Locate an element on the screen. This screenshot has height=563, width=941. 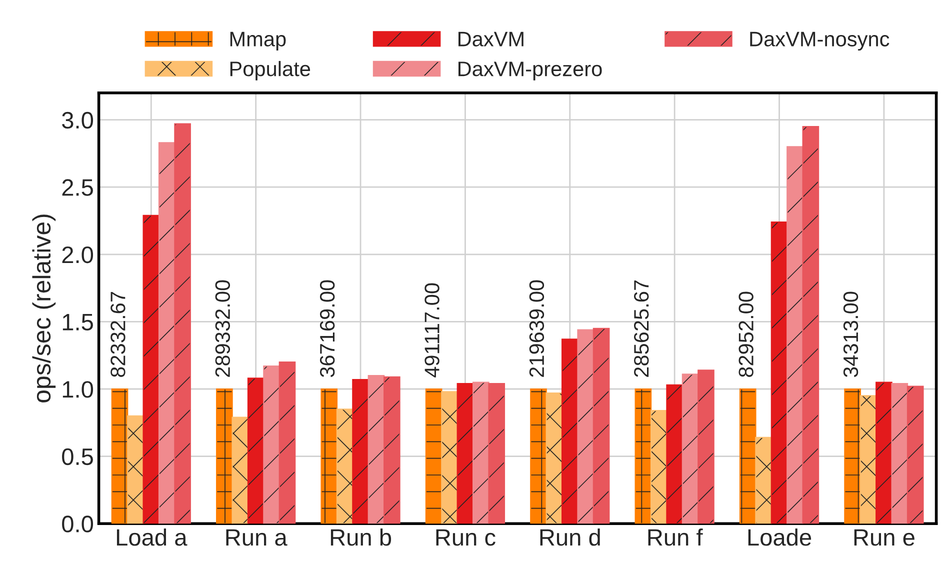
y-axis-title: ops/sec (relative) is located at coordinates (44, 308).